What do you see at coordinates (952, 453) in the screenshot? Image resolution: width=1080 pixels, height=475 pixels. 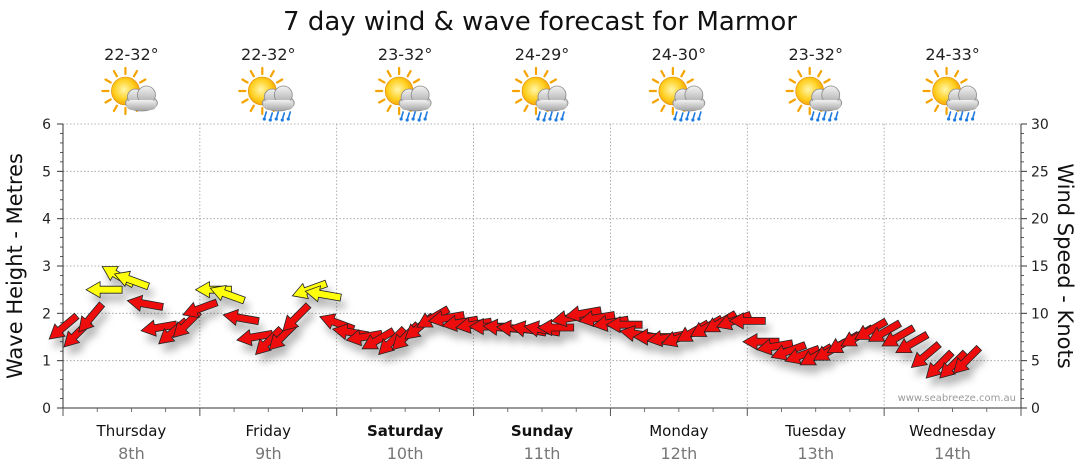 I see `date-label: 14th` at bounding box center [952, 453].